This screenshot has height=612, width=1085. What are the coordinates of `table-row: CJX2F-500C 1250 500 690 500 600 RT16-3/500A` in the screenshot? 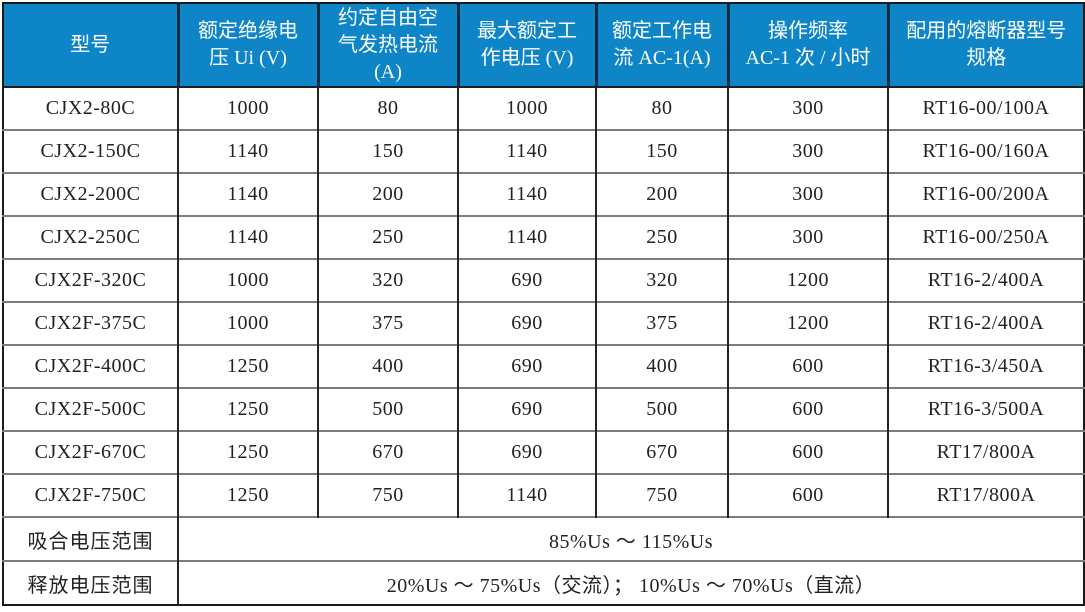 It's located at (543, 409).